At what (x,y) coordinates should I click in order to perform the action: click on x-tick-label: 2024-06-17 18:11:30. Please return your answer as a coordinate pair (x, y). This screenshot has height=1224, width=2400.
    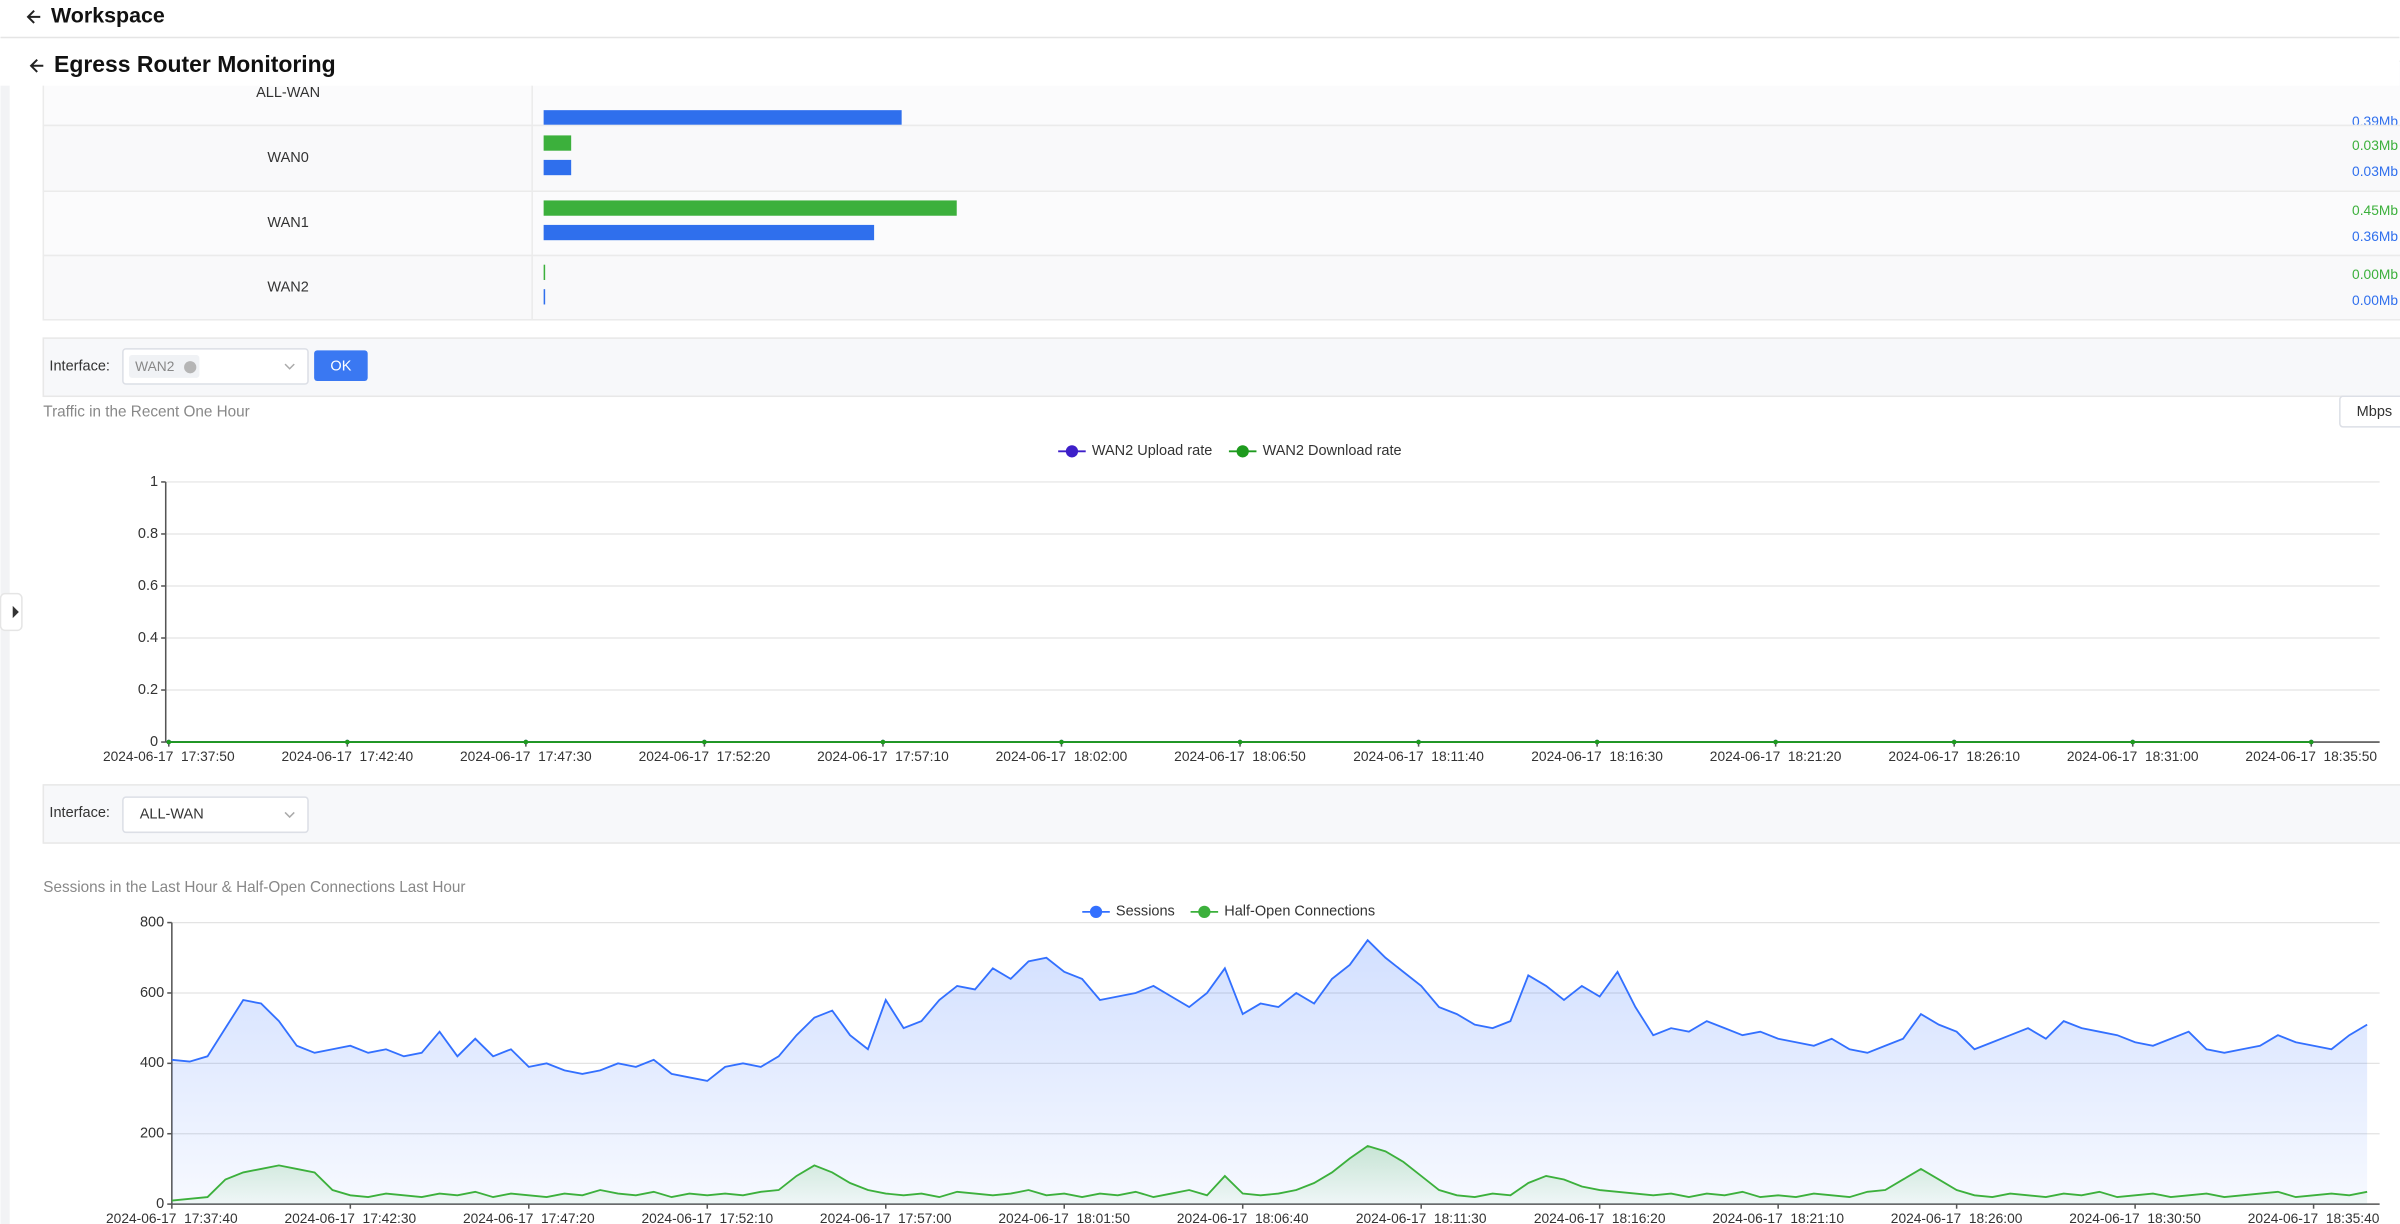
    Looking at the image, I should click on (1421, 1217).